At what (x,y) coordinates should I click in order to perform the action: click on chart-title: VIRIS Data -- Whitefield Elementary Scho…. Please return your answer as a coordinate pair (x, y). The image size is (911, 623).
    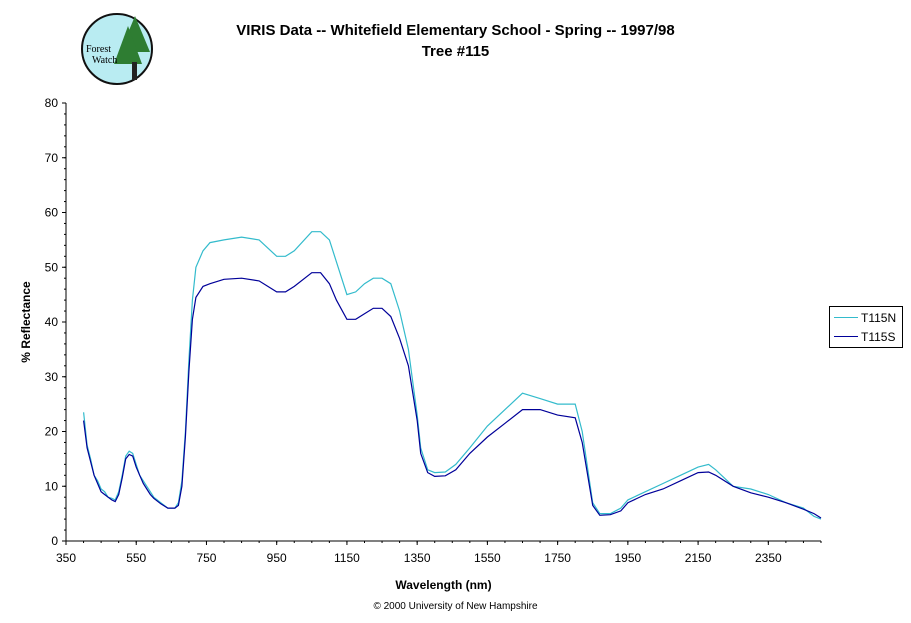
    Looking at the image, I should click on (455, 30).